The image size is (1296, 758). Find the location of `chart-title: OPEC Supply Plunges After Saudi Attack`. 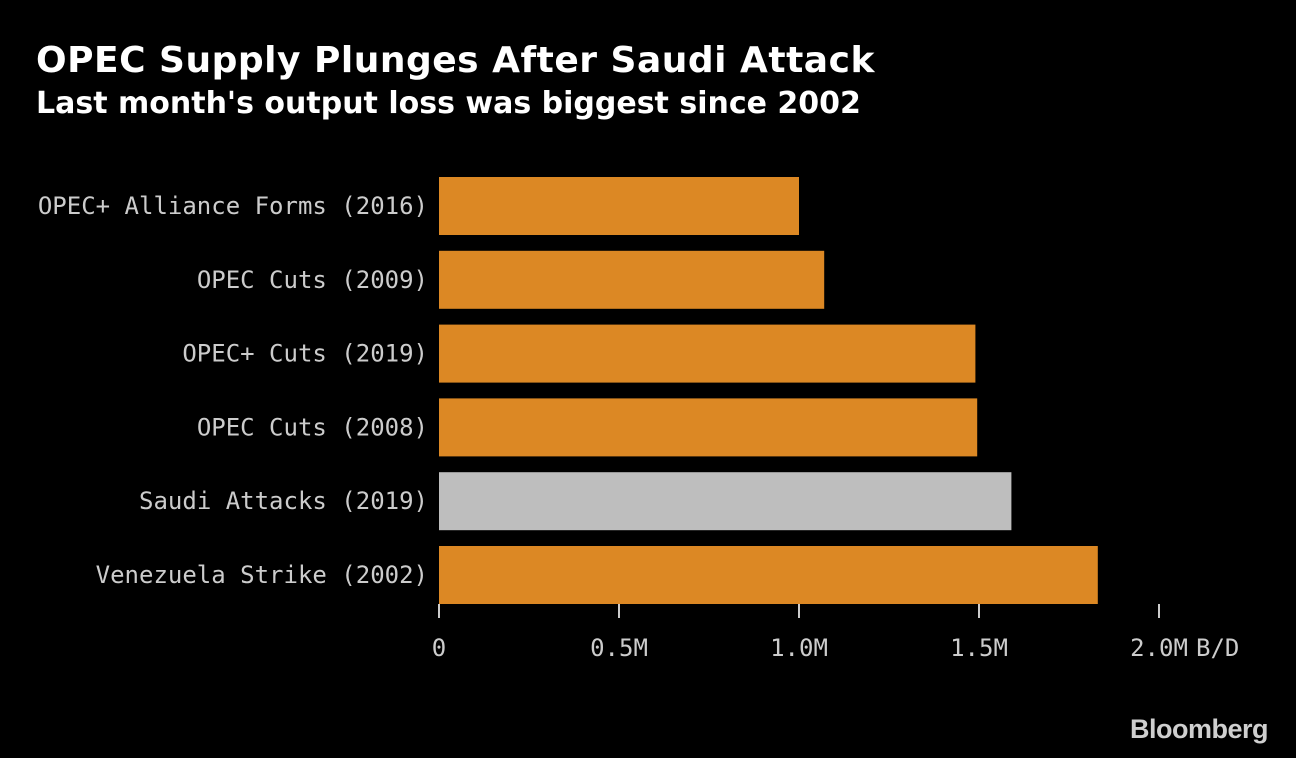

chart-title: OPEC Supply Plunges After Saudi Attack is located at coordinates (455, 60).